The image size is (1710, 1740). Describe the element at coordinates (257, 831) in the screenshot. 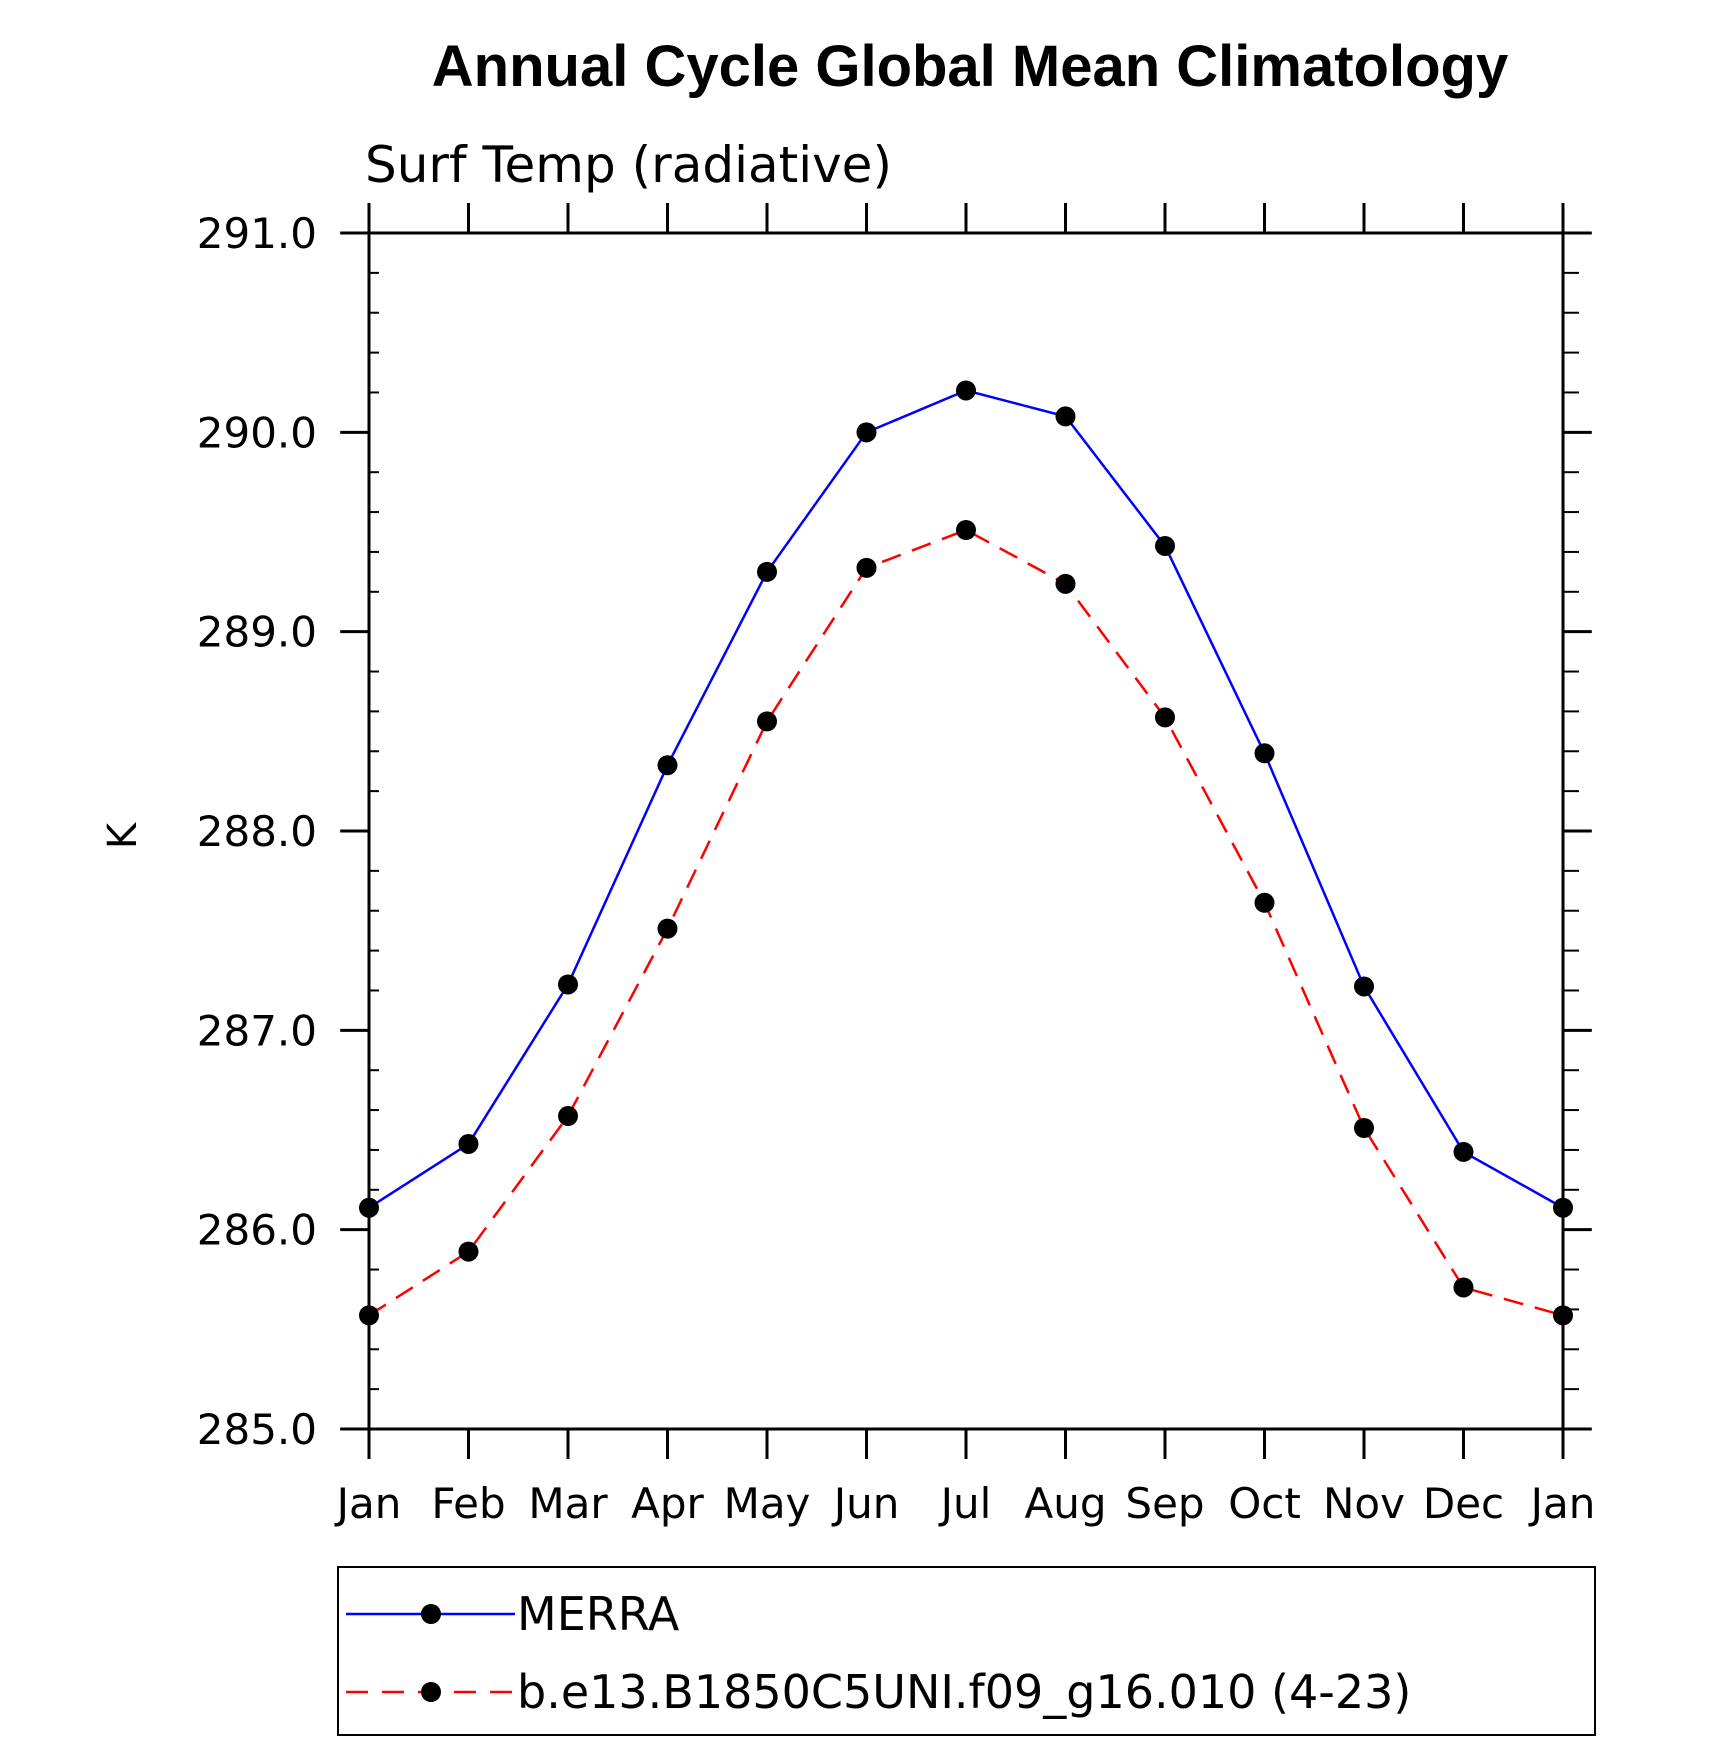

I see `y-tick-label: 288.0` at that location.